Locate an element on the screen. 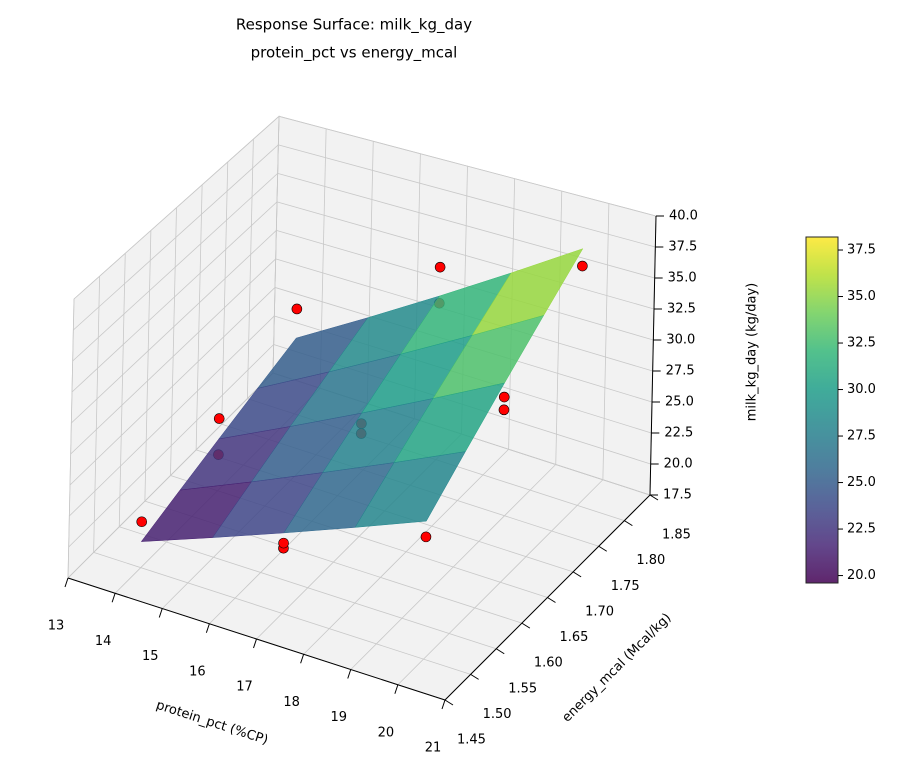 The height and width of the screenshot is (779, 916). surface-patch is located at coordinates (410, 489).